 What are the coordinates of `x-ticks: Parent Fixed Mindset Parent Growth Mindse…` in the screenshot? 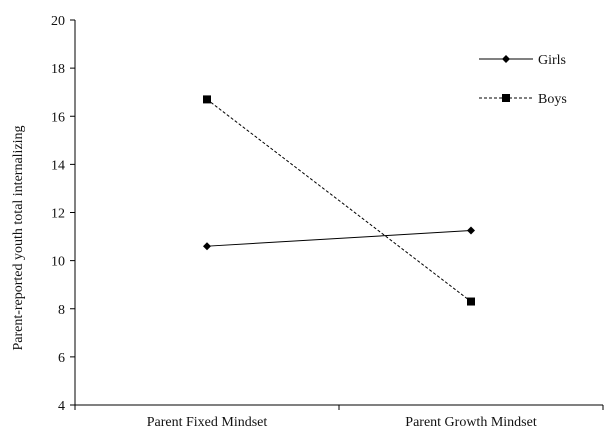 It's located at (339, 417).